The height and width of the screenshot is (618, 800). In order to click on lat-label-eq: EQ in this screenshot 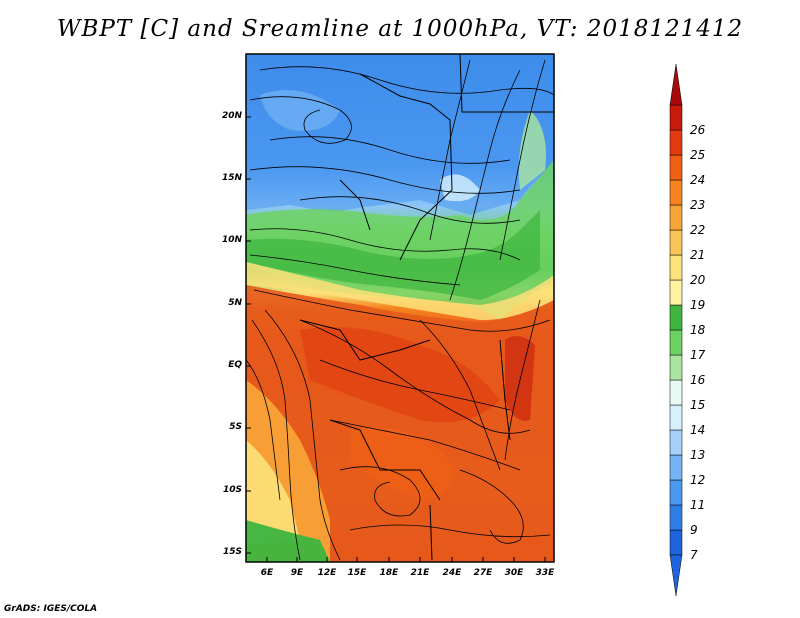, I will do `click(235, 365)`.